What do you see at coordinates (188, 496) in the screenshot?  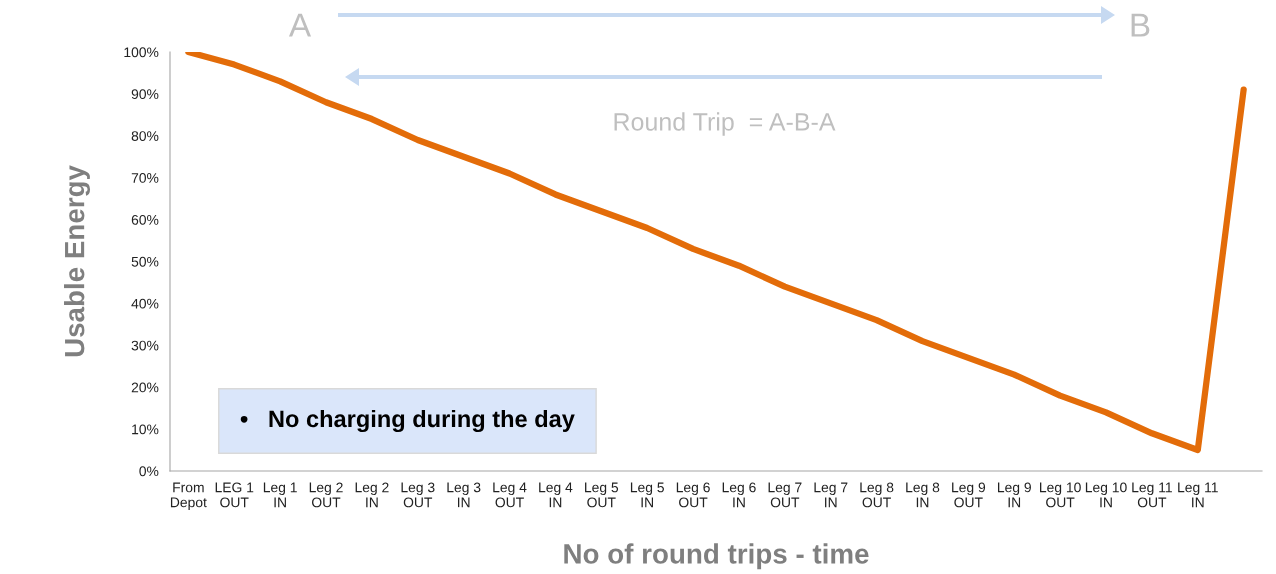 I see `x-tick-label: From Depot` at bounding box center [188, 496].